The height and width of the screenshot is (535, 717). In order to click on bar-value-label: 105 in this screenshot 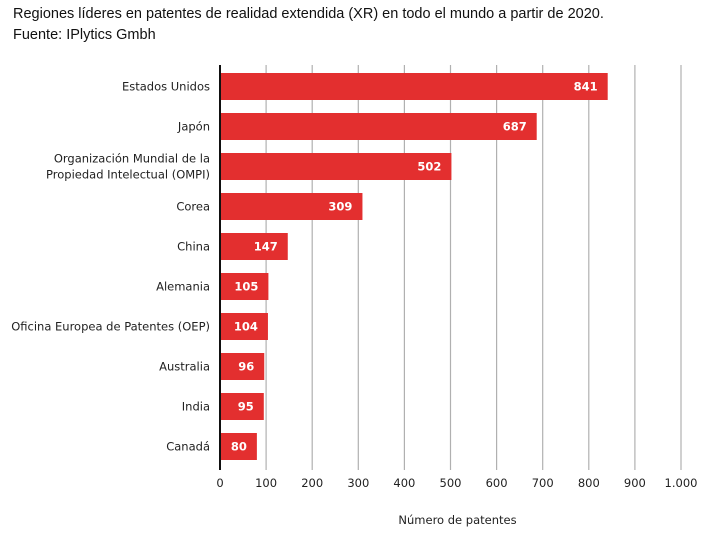, I will do `click(246, 287)`.